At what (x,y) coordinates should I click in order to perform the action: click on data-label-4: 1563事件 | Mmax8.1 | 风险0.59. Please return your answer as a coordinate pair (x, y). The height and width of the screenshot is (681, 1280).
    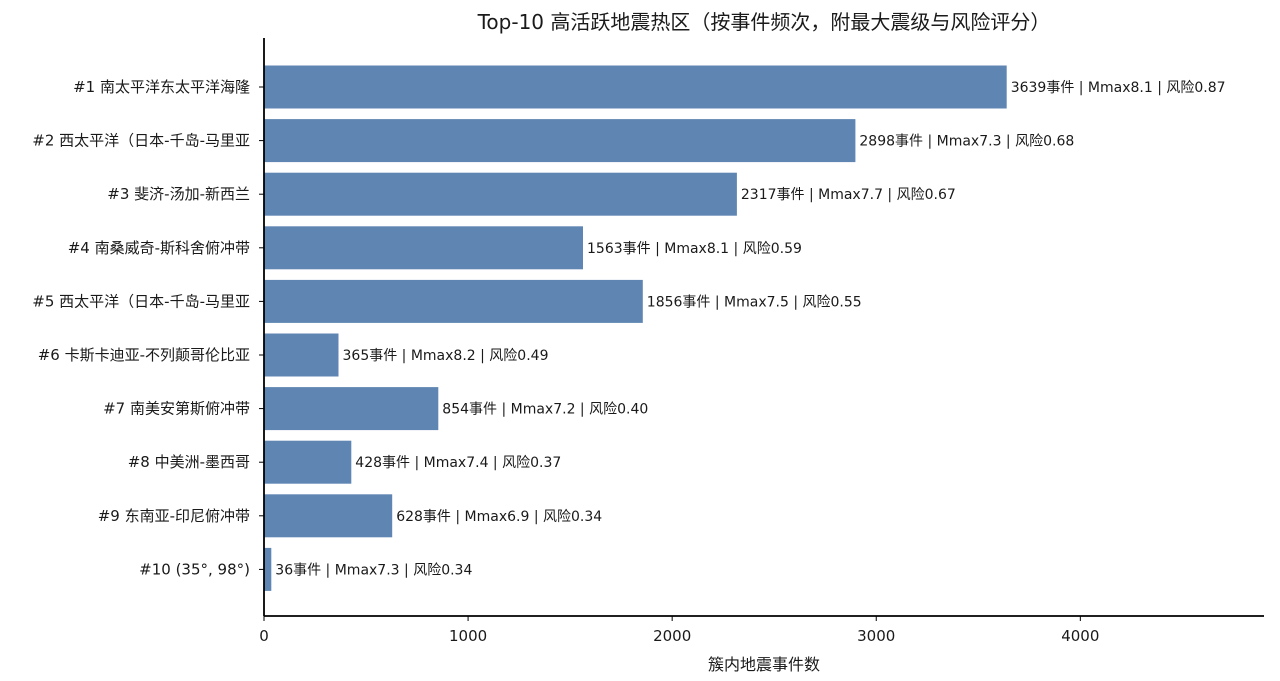
    Looking at the image, I should click on (694, 249).